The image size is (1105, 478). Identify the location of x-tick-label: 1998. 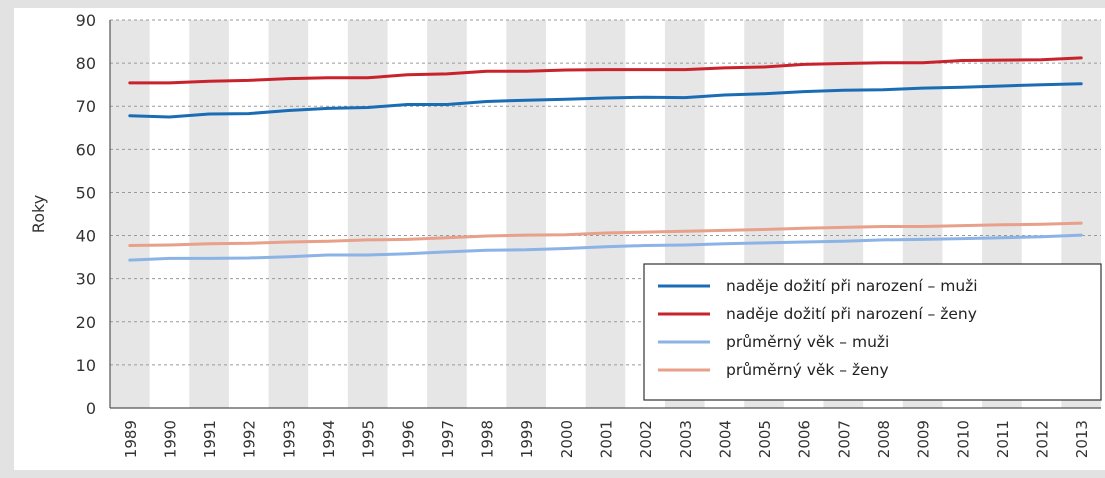
(488, 439).